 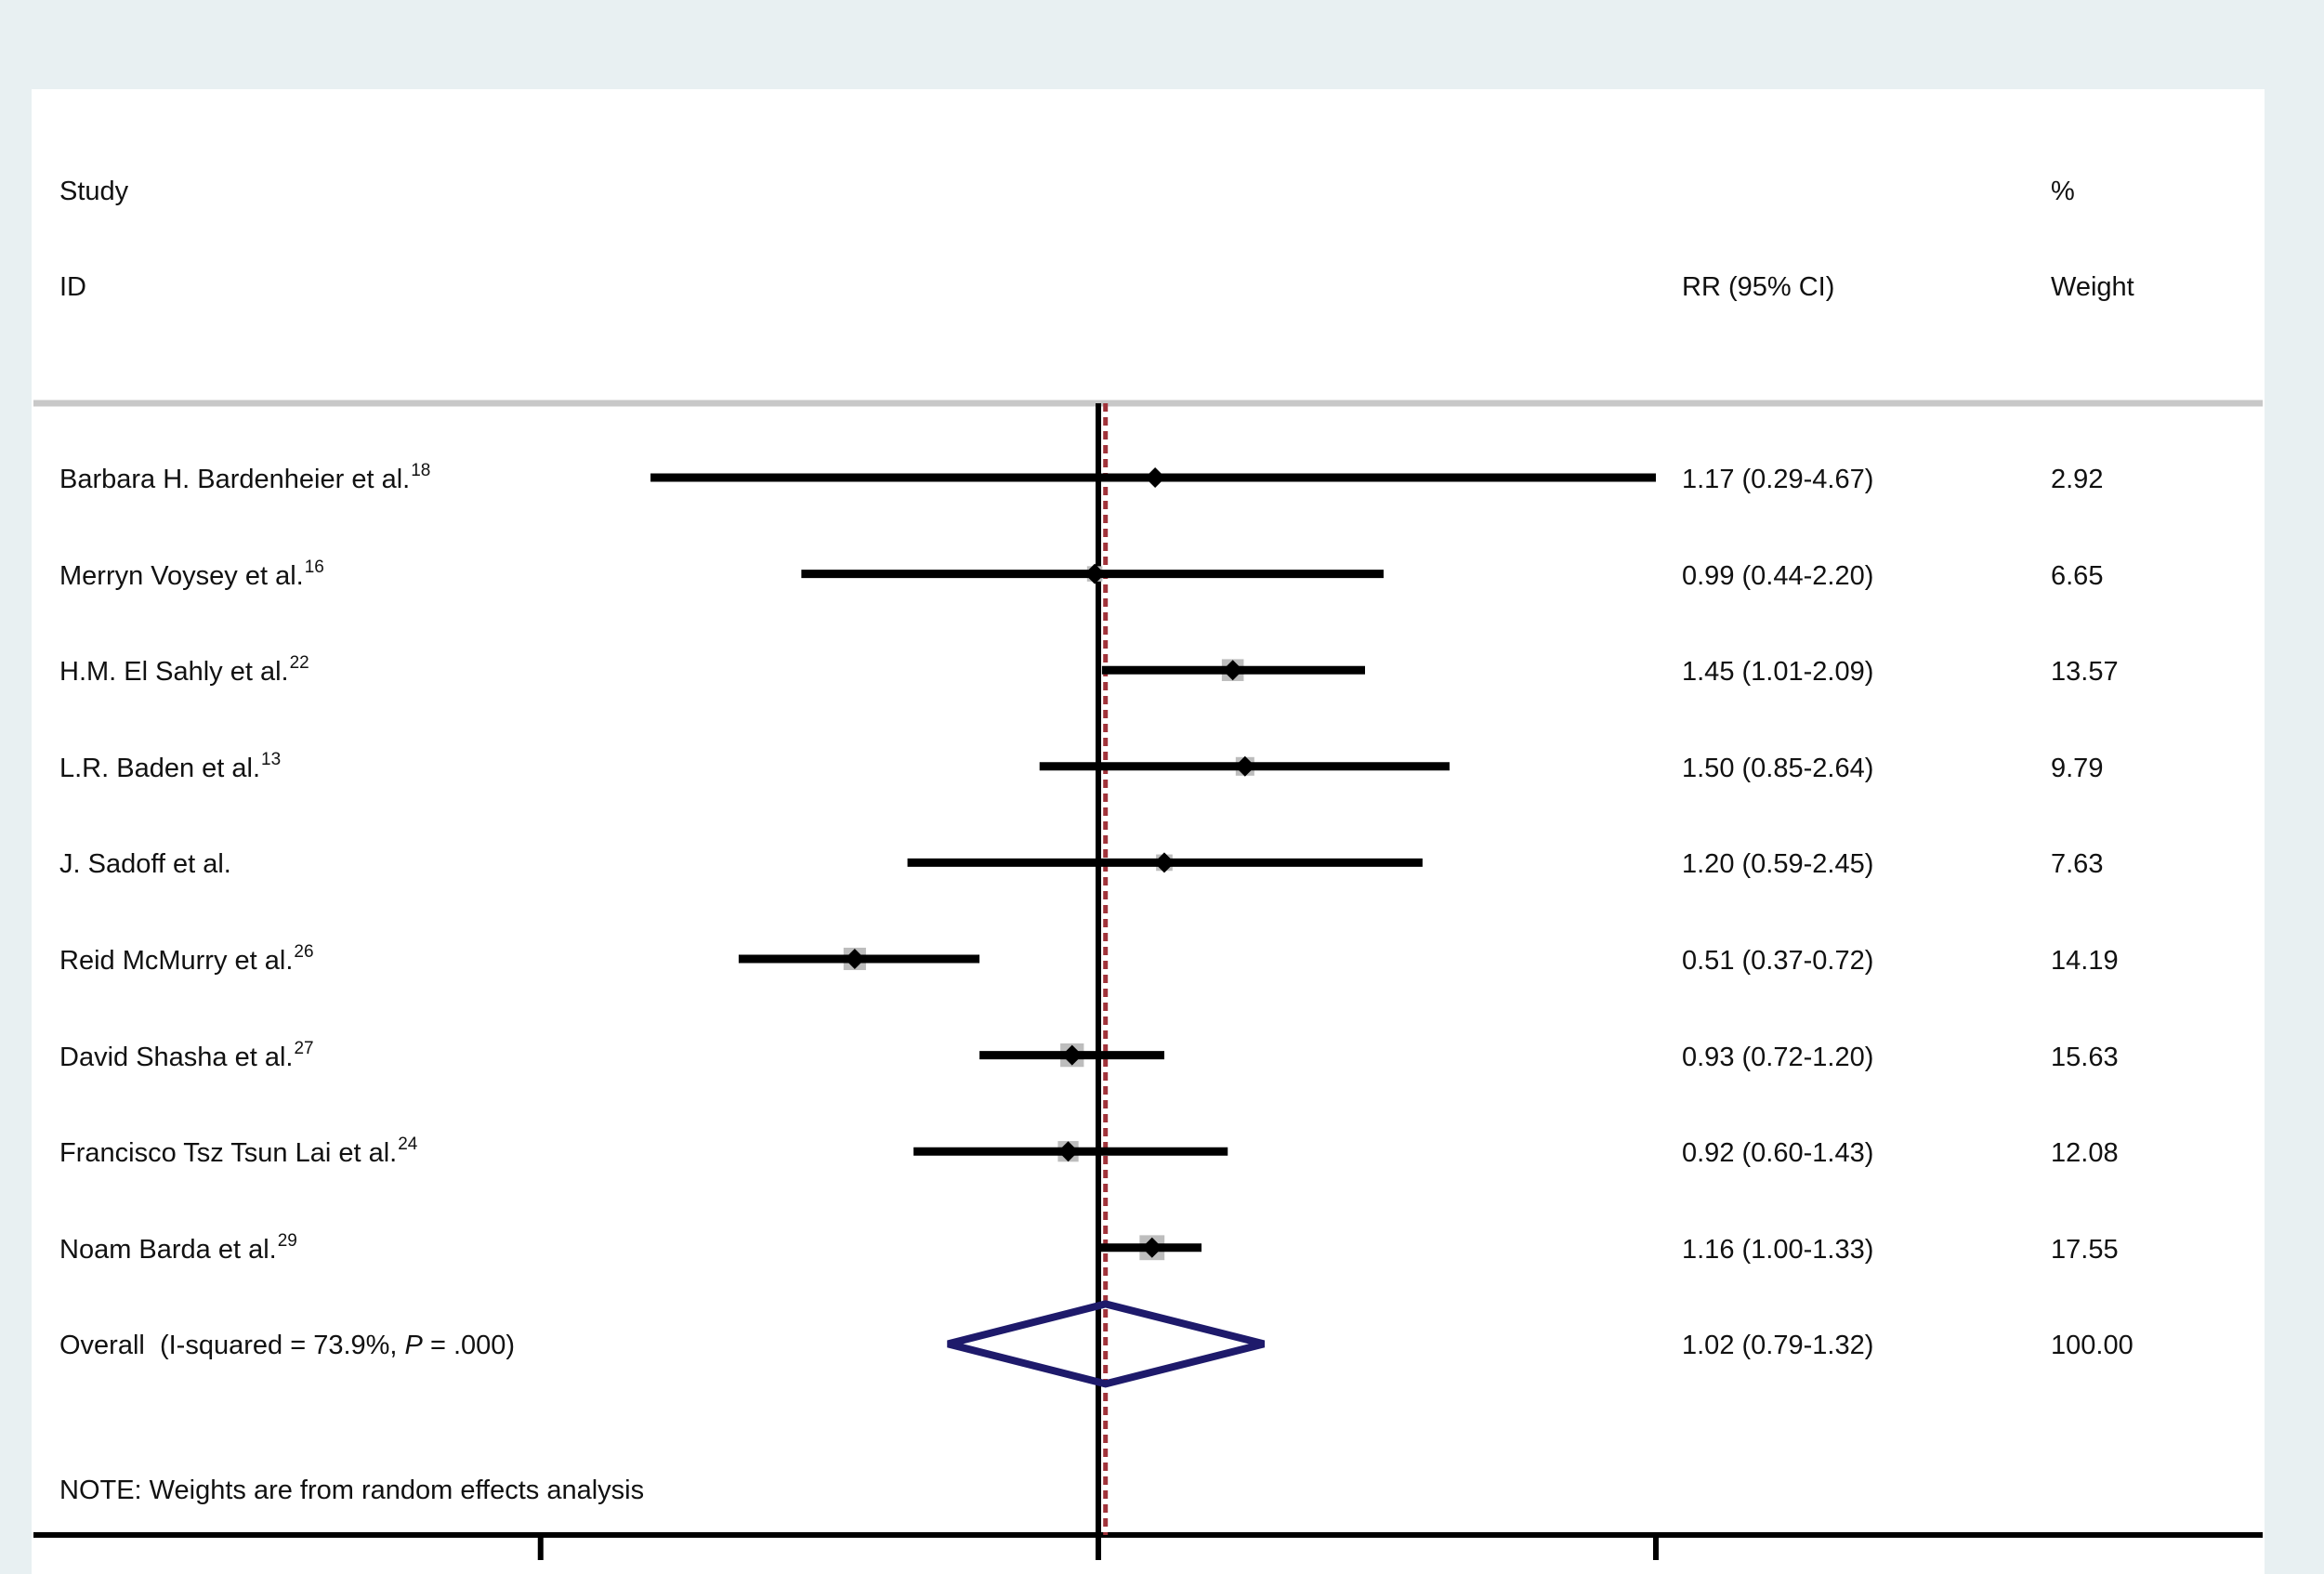 What do you see at coordinates (287, 1240) in the screenshot?
I see `reference-number: 29` at bounding box center [287, 1240].